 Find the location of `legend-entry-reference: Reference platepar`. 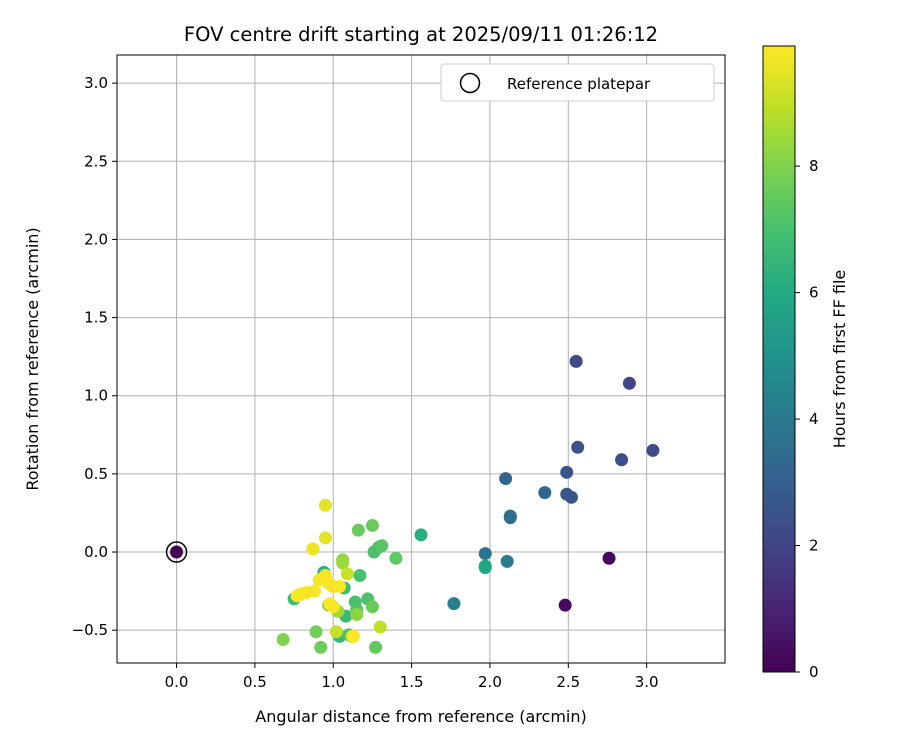

legend-entry-reference: Reference platepar is located at coordinates (579, 84).